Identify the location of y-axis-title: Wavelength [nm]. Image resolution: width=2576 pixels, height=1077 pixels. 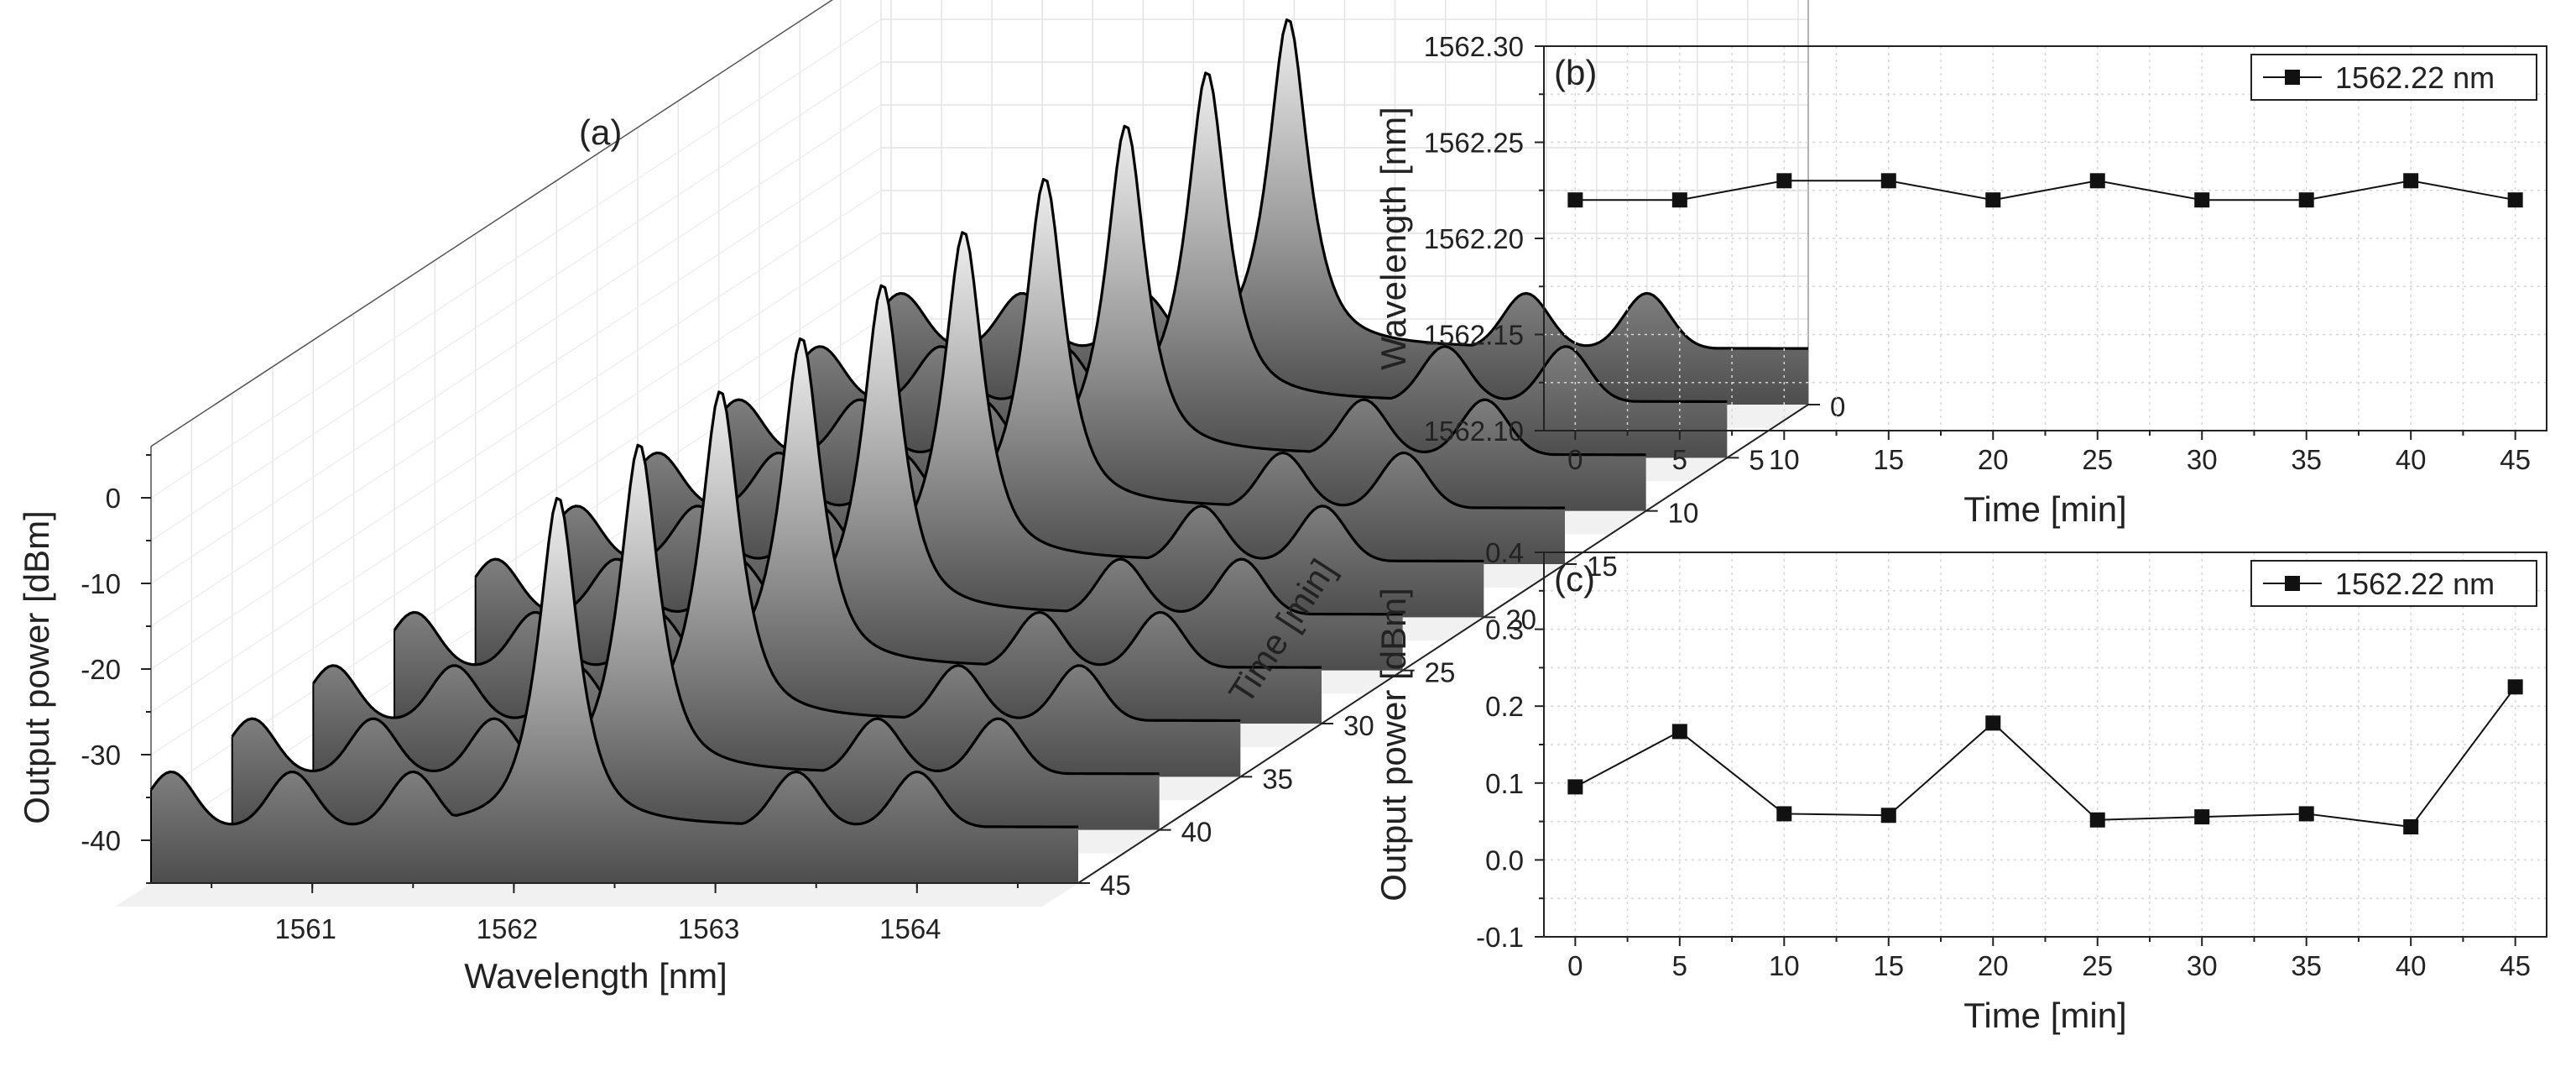
(1393, 239).